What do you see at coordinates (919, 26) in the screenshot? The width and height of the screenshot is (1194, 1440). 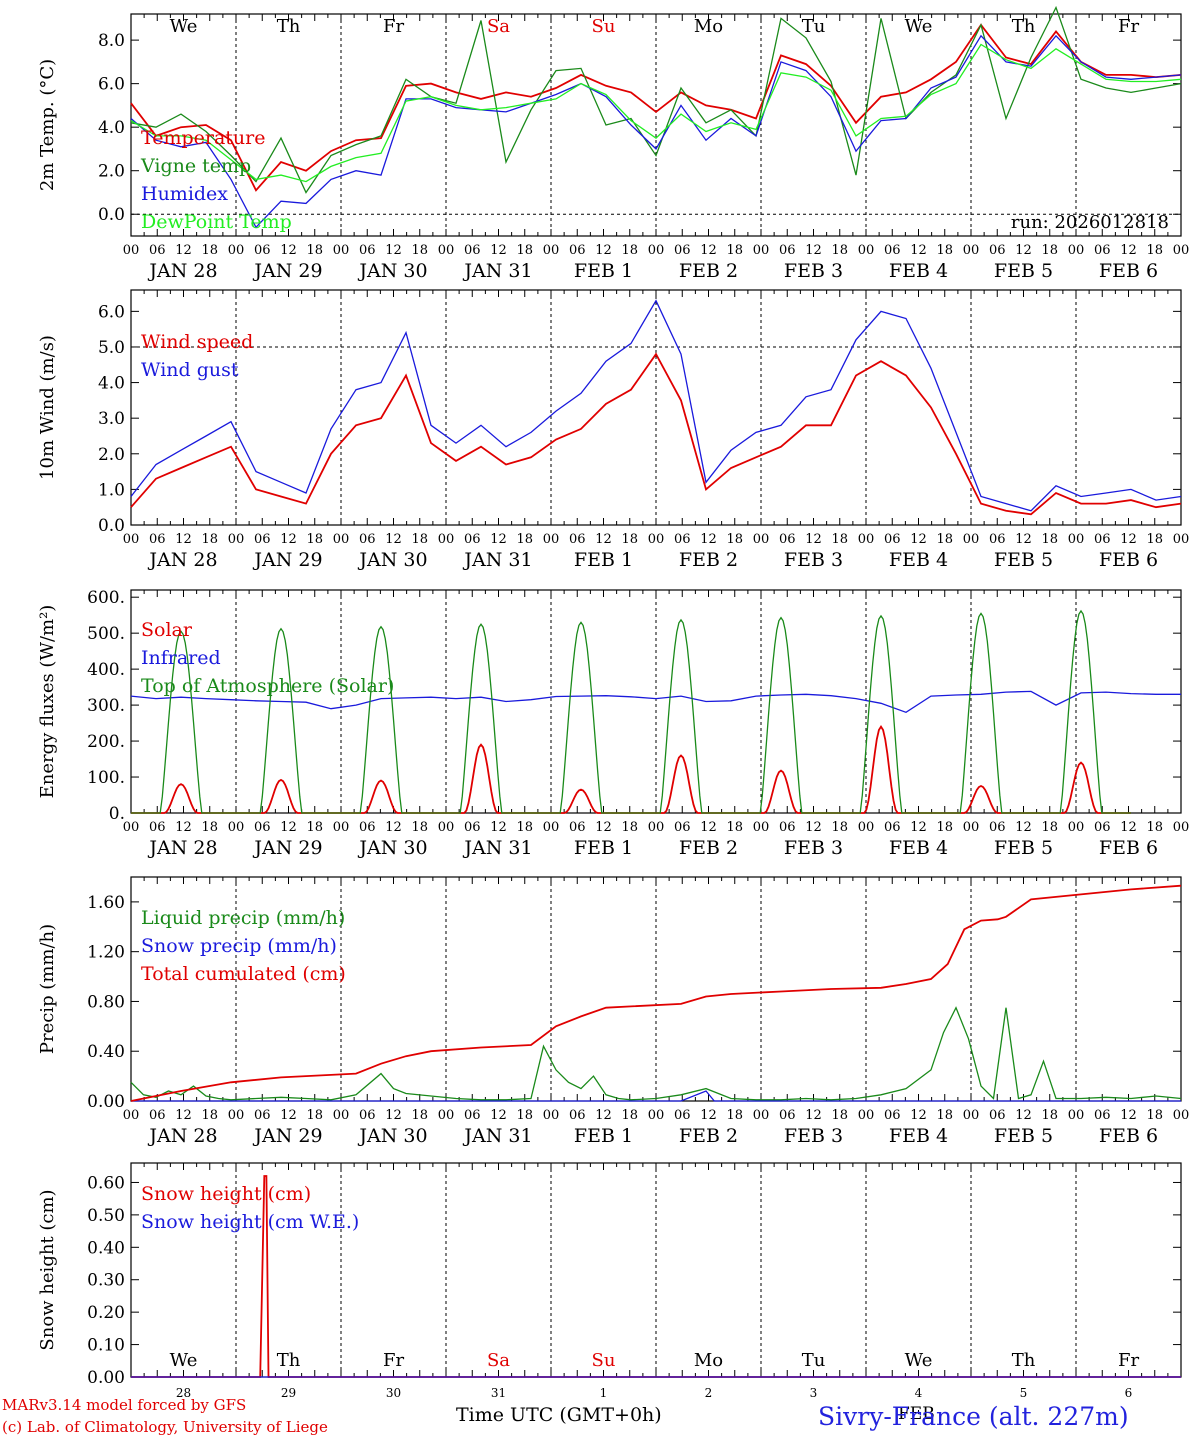 I see `weekday-label: We` at bounding box center [919, 26].